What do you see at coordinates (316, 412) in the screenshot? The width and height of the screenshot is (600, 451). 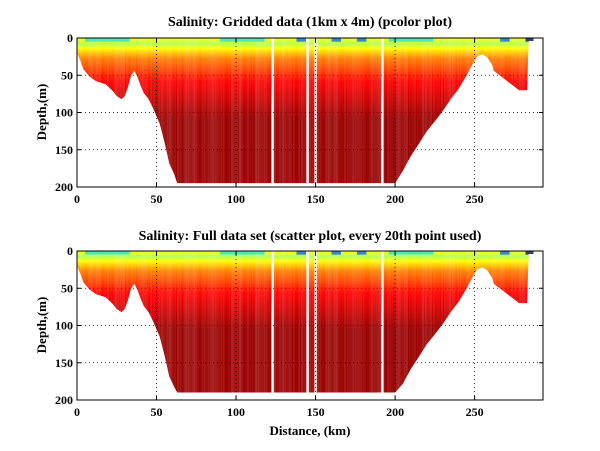 I see `x-tick-label: 150` at bounding box center [316, 412].